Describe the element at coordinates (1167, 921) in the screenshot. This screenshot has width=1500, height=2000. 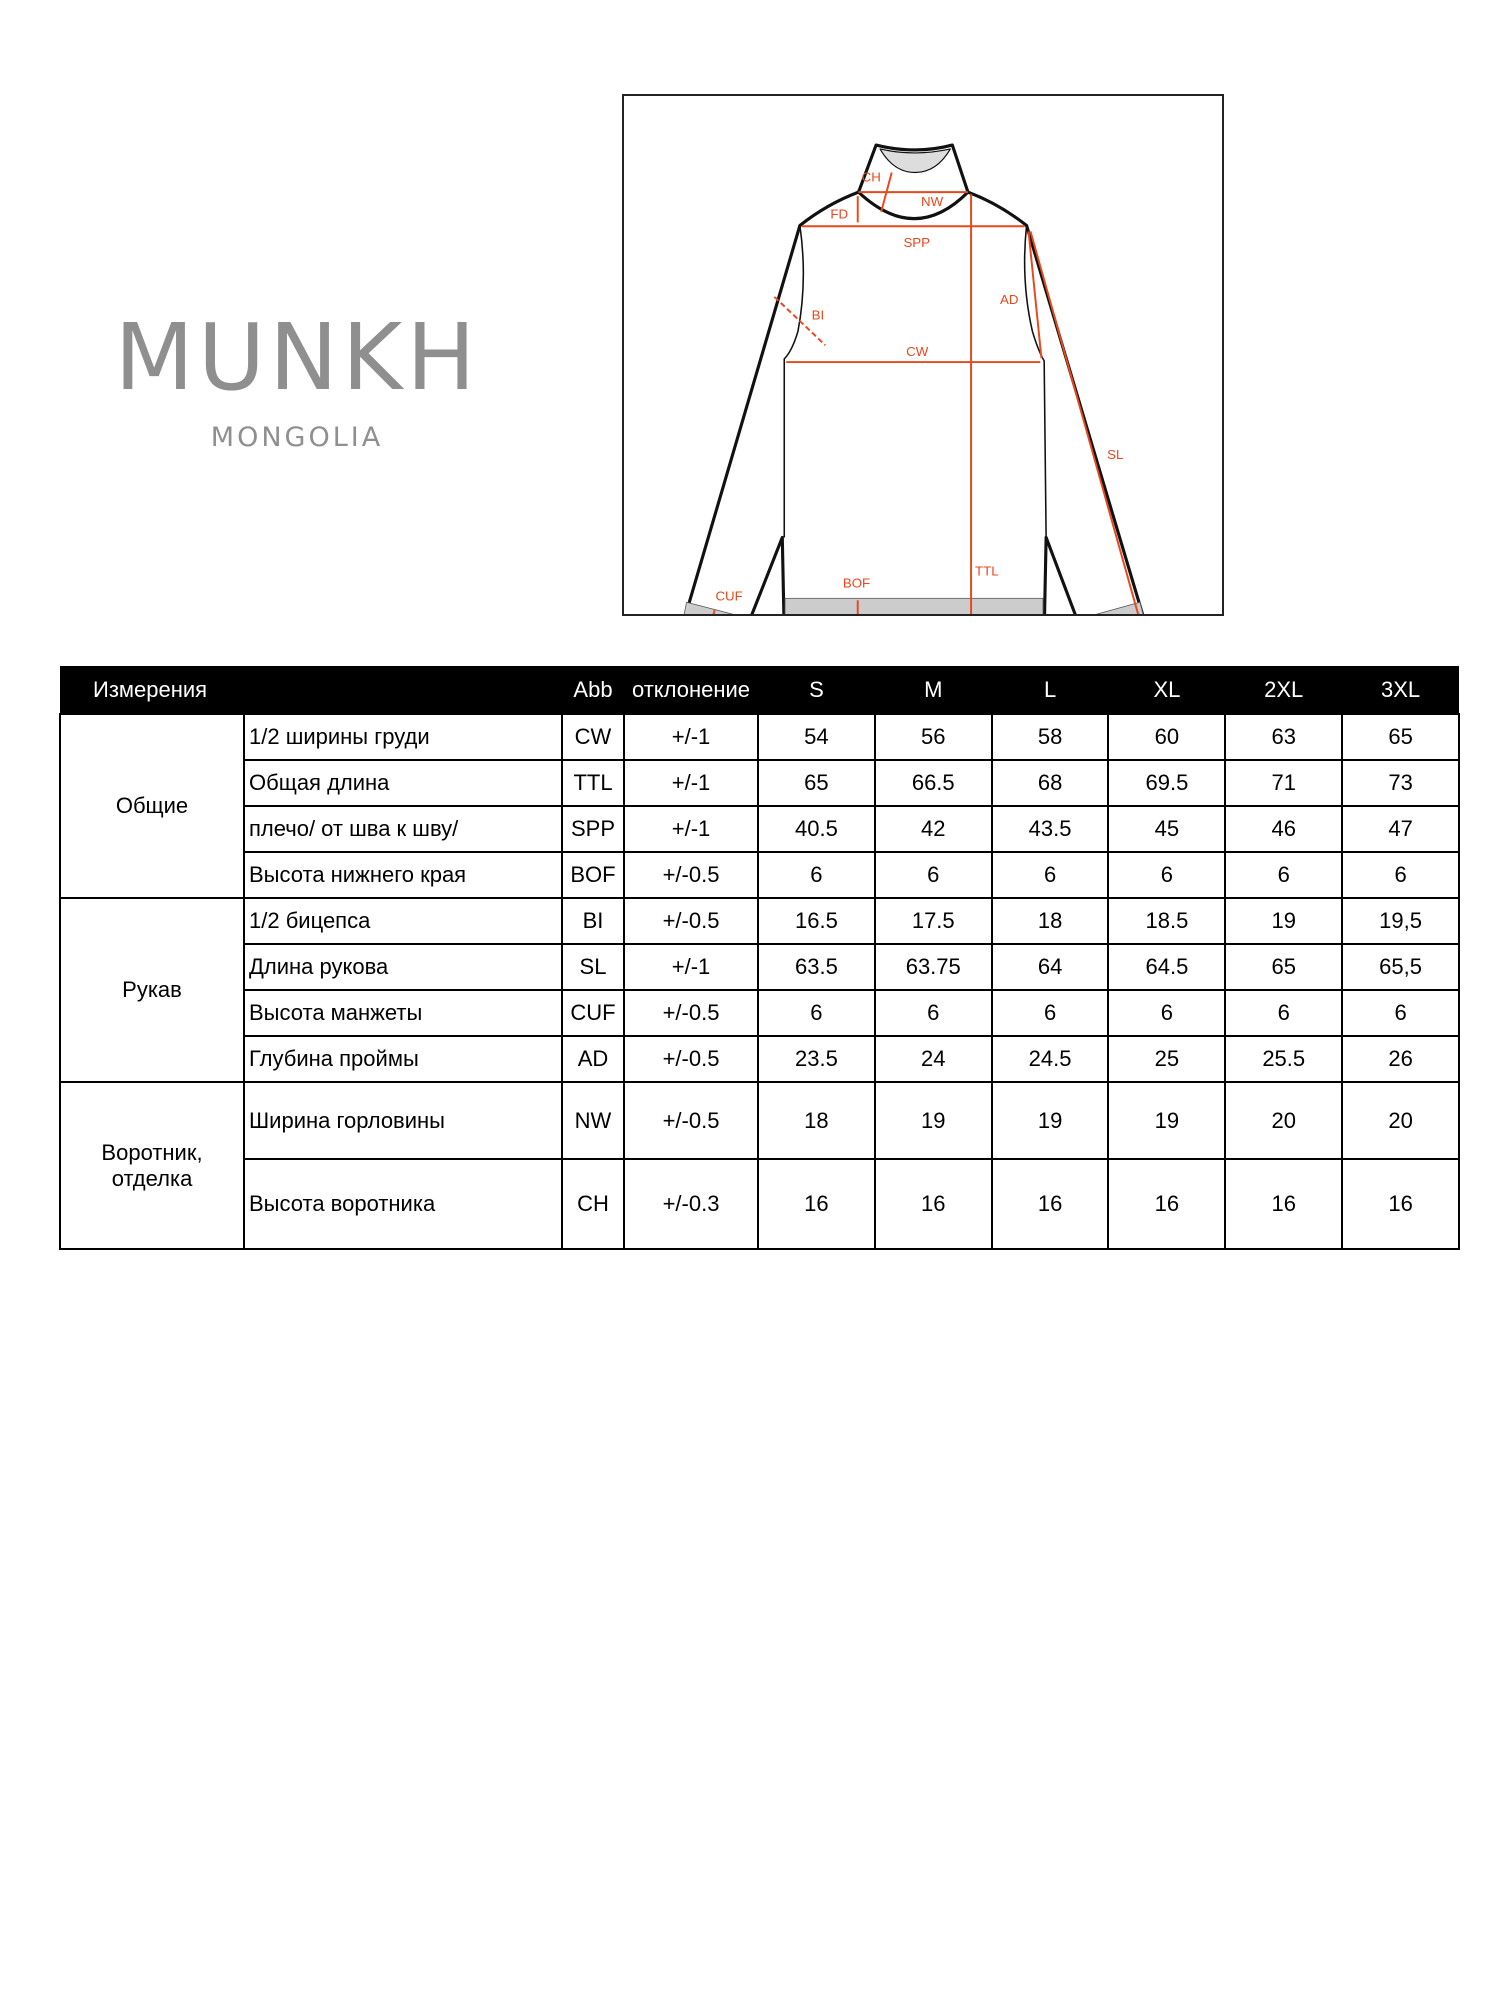
I see `size-value: 18.5` at that location.